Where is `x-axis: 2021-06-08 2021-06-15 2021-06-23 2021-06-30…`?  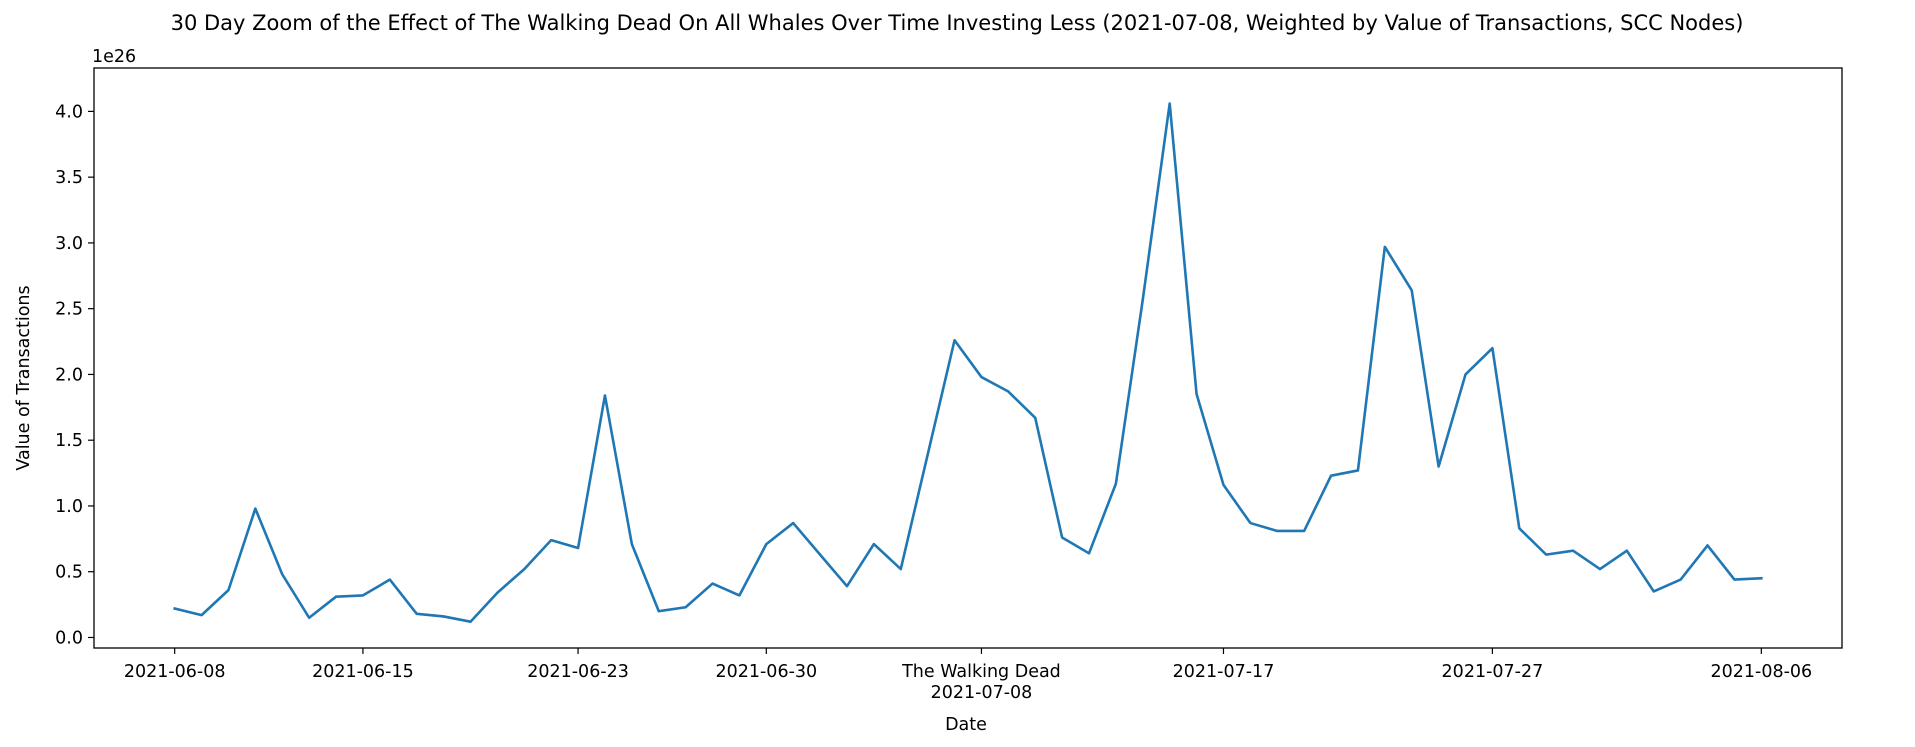 x-axis: 2021-06-08 2021-06-15 2021-06-23 2021-06-30… is located at coordinates (968, 675).